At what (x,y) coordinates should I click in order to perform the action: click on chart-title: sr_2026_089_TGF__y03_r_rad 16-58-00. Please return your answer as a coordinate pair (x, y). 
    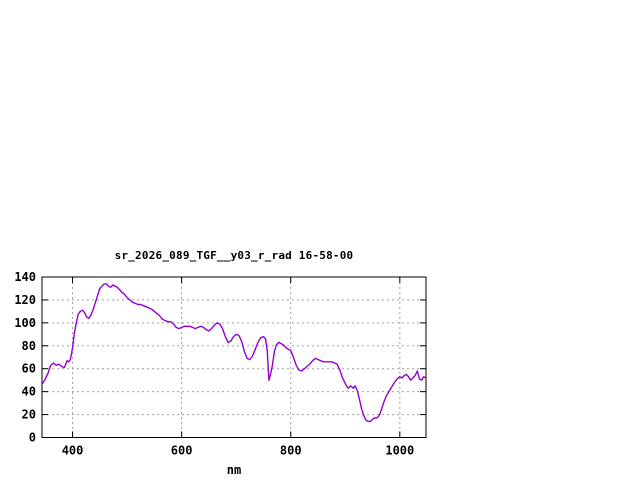
    Looking at the image, I should click on (234, 255).